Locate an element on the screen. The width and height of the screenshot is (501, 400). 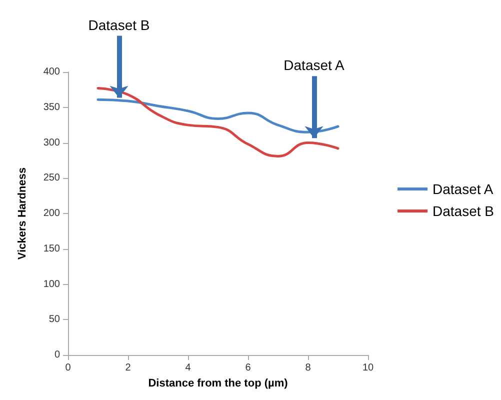
x-tick-label: 0 is located at coordinates (68, 368).